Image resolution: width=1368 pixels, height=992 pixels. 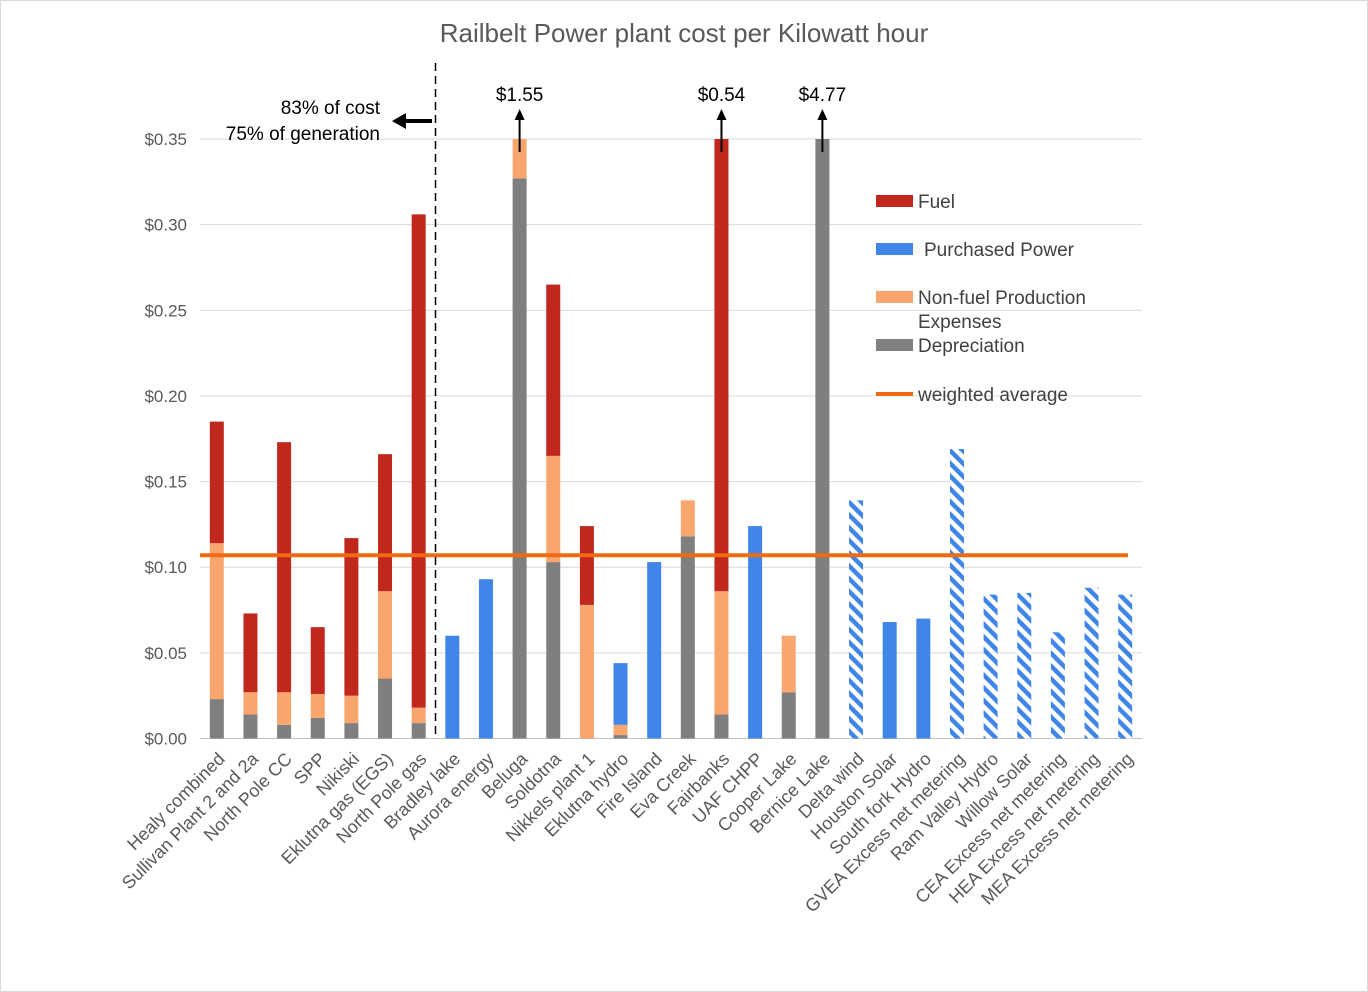 I want to click on legend-label: Non-fuel Production, so click(x=1002, y=298).